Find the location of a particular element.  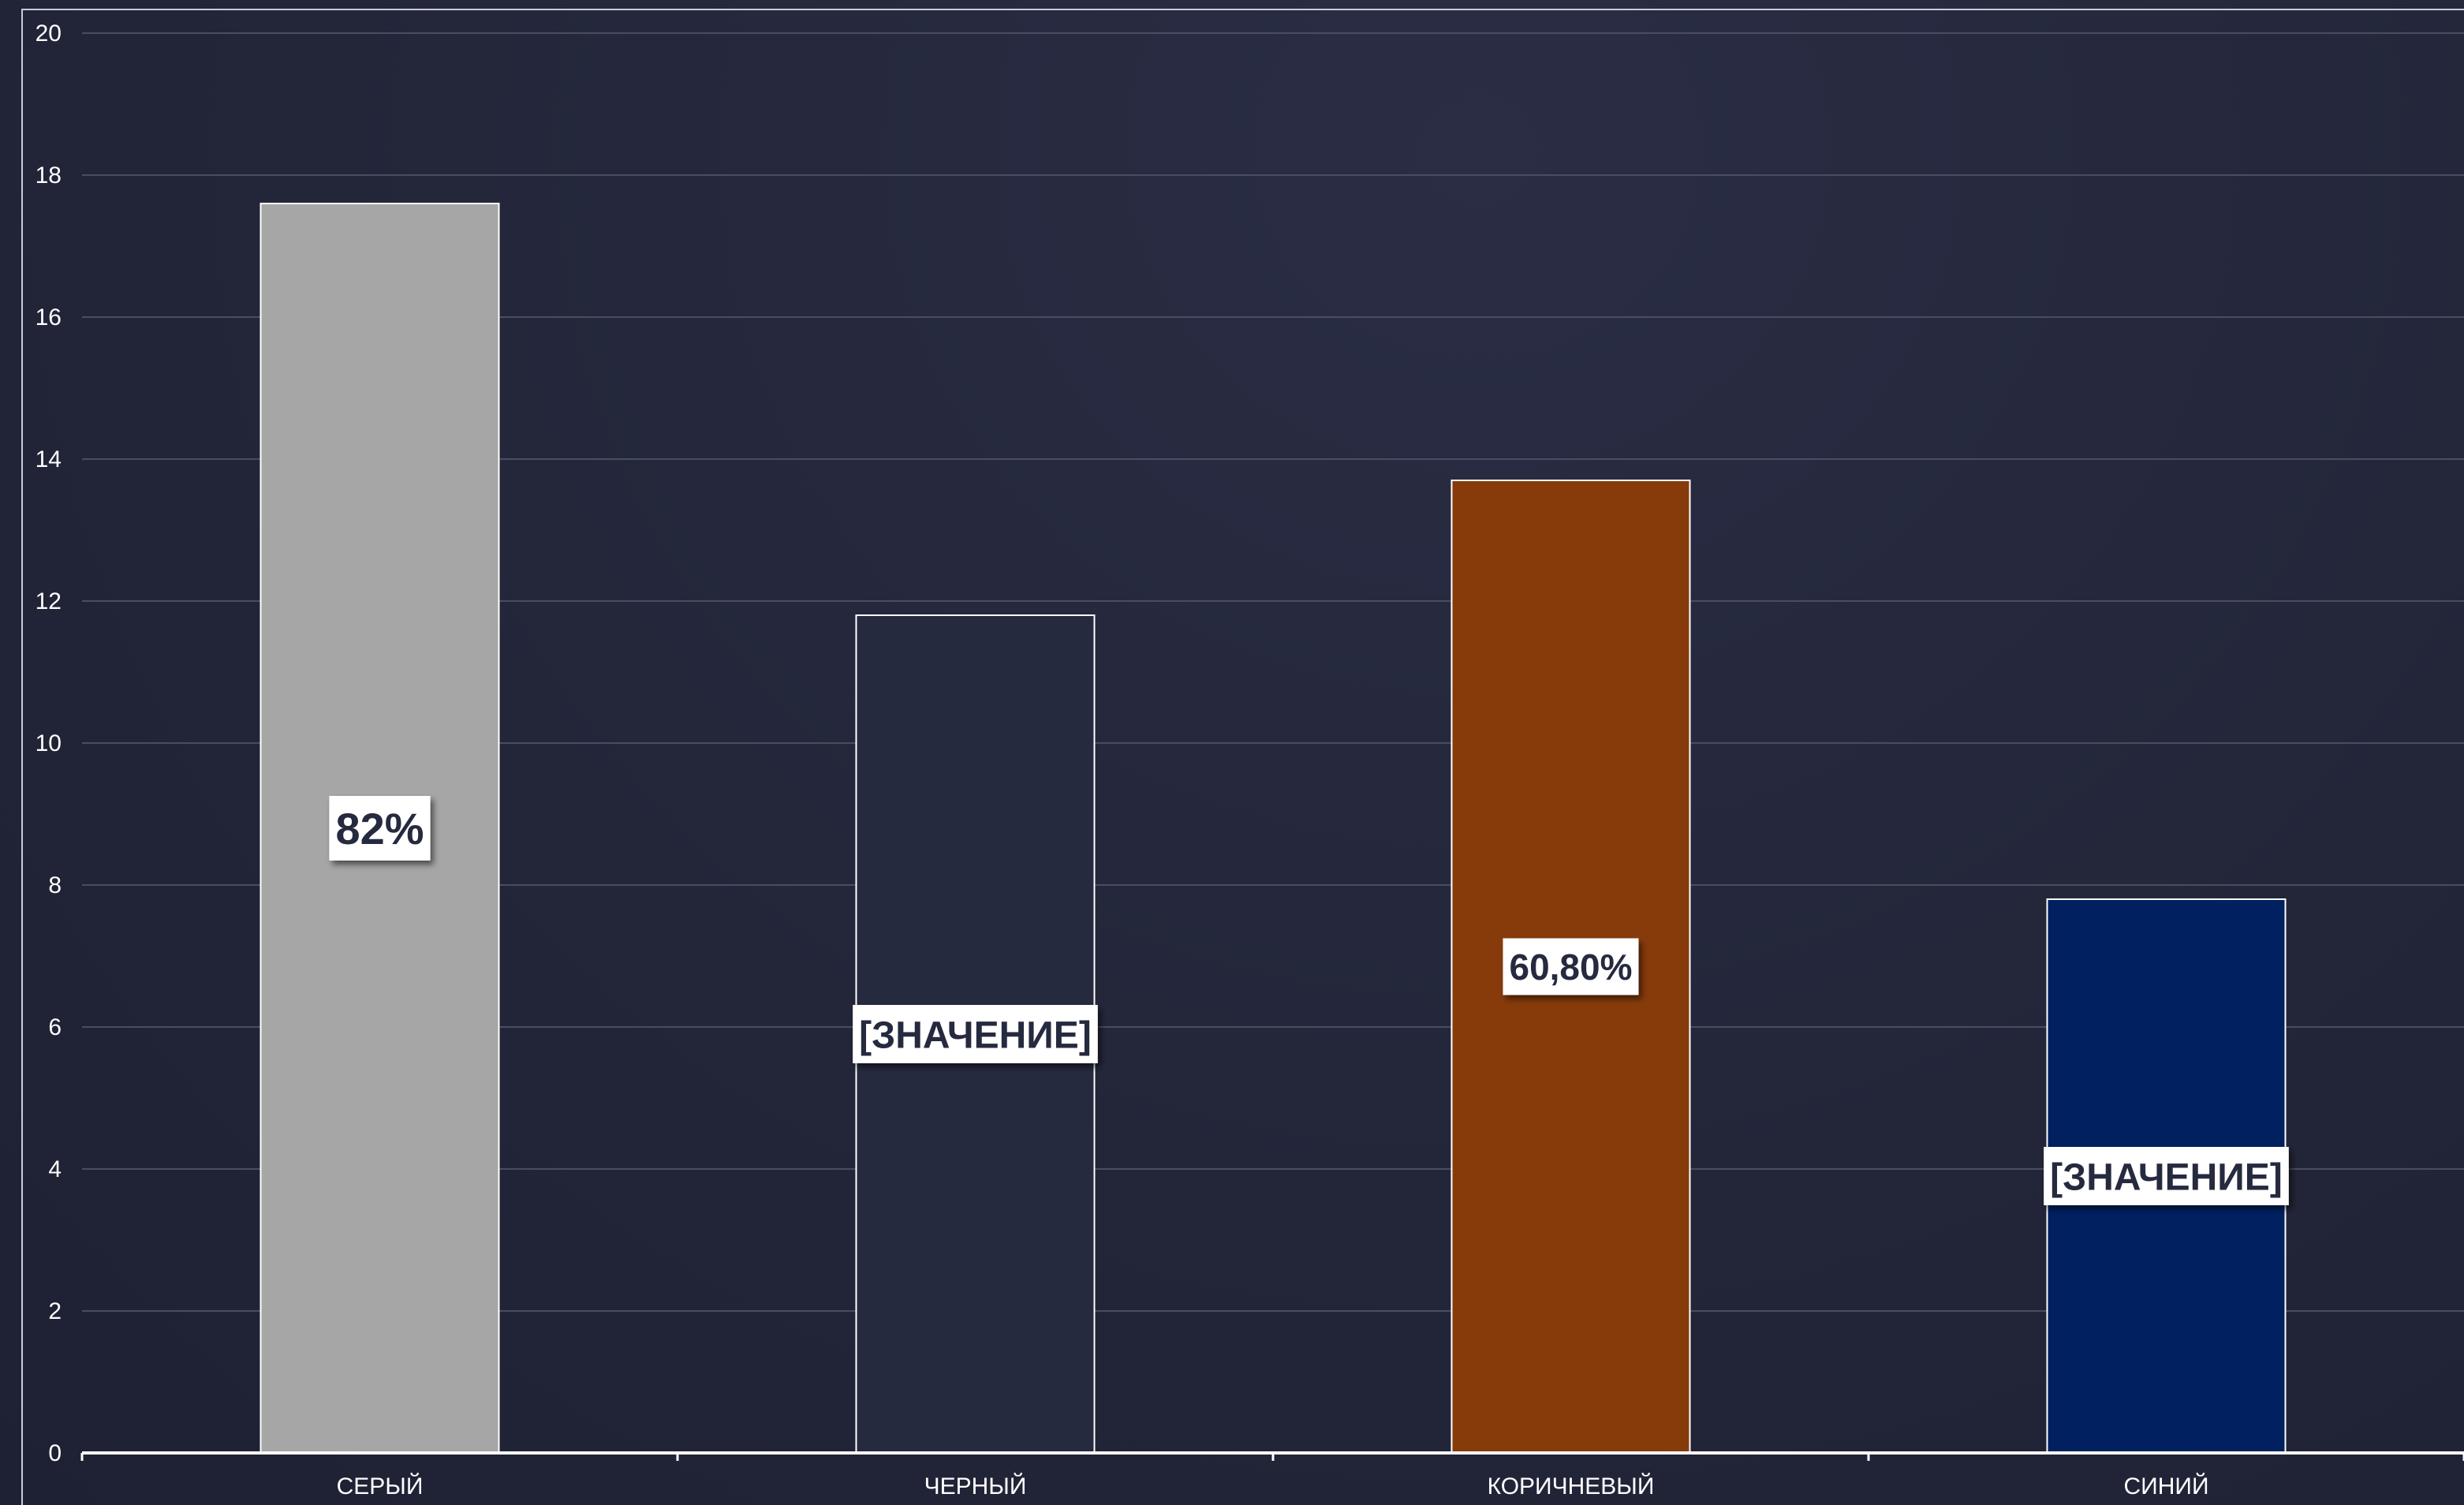

y-tick-label: 6 is located at coordinates (55, 1027).